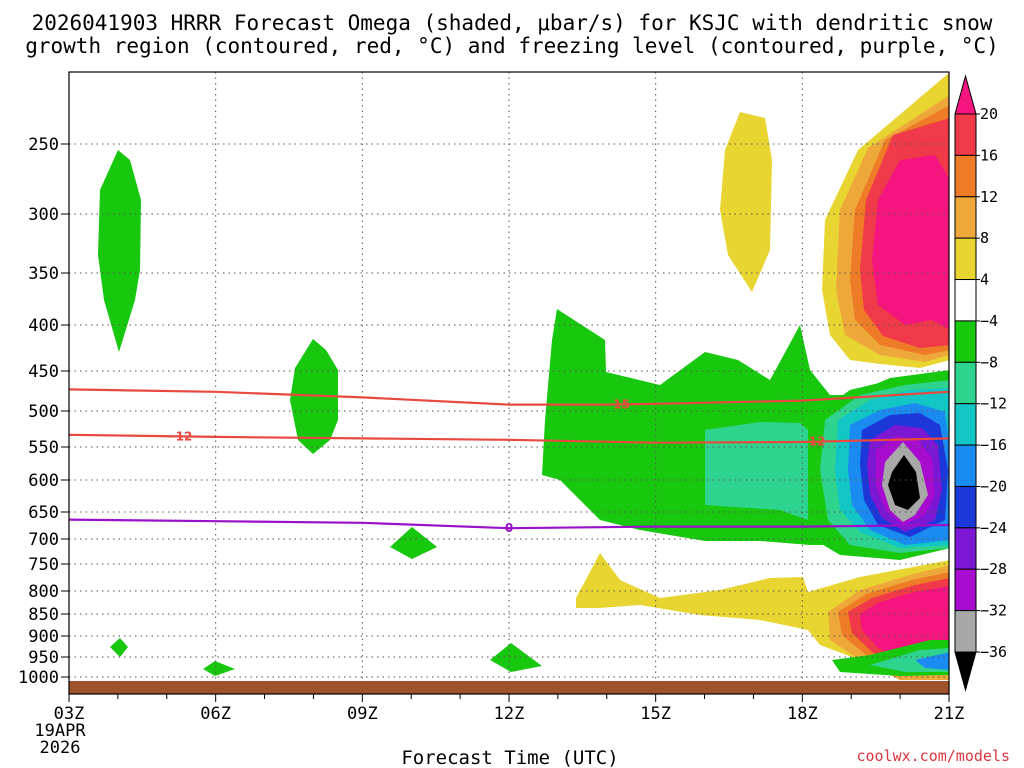 The height and width of the screenshot is (768, 1024). What do you see at coordinates (43, 540) in the screenshot?
I see `y-tick-label-700: 700` at bounding box center [43, 540].